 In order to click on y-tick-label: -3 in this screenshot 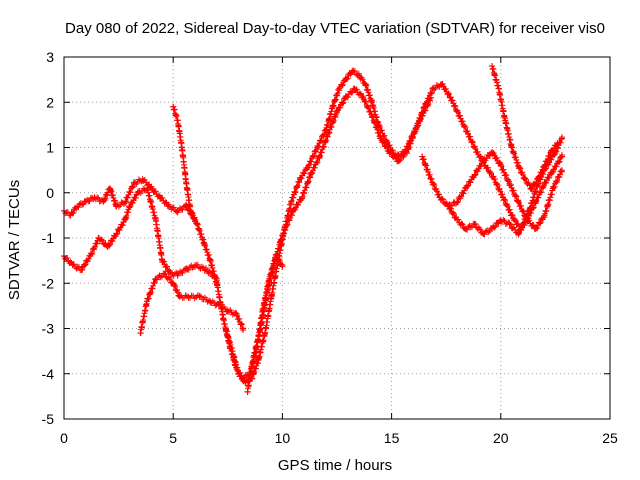, I will do `click(48, 329)`.